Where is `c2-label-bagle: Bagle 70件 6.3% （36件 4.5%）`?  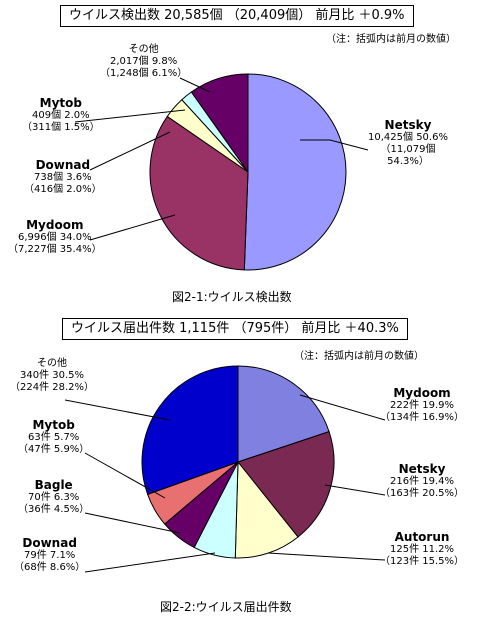
c2-label-bagle: Bagle 70件 6.3% （36件 4.5%） is located at coordinates (53, 497).